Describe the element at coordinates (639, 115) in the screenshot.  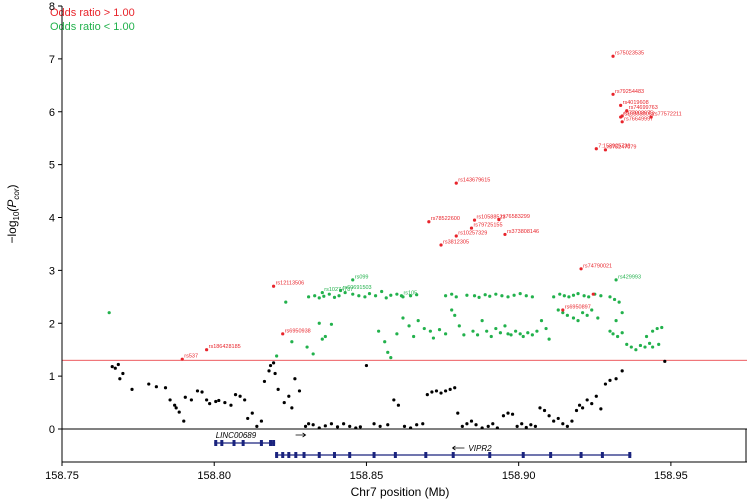
I see `snp-label-or-gt1: rs188030062` at that location.